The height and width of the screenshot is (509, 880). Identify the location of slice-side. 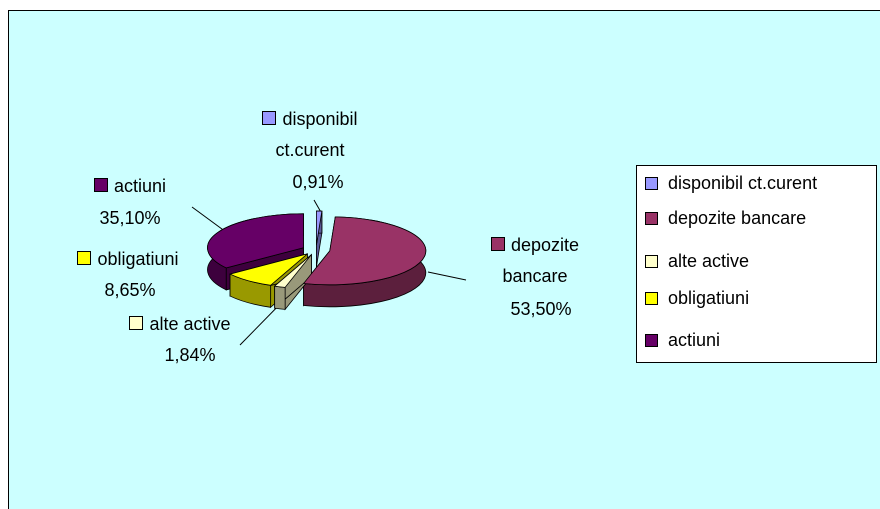
(280, 297).